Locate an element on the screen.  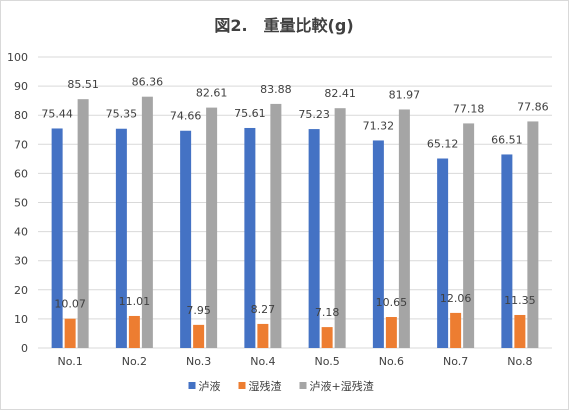
data-label: 8.27 is located at coordinates (263, 309).